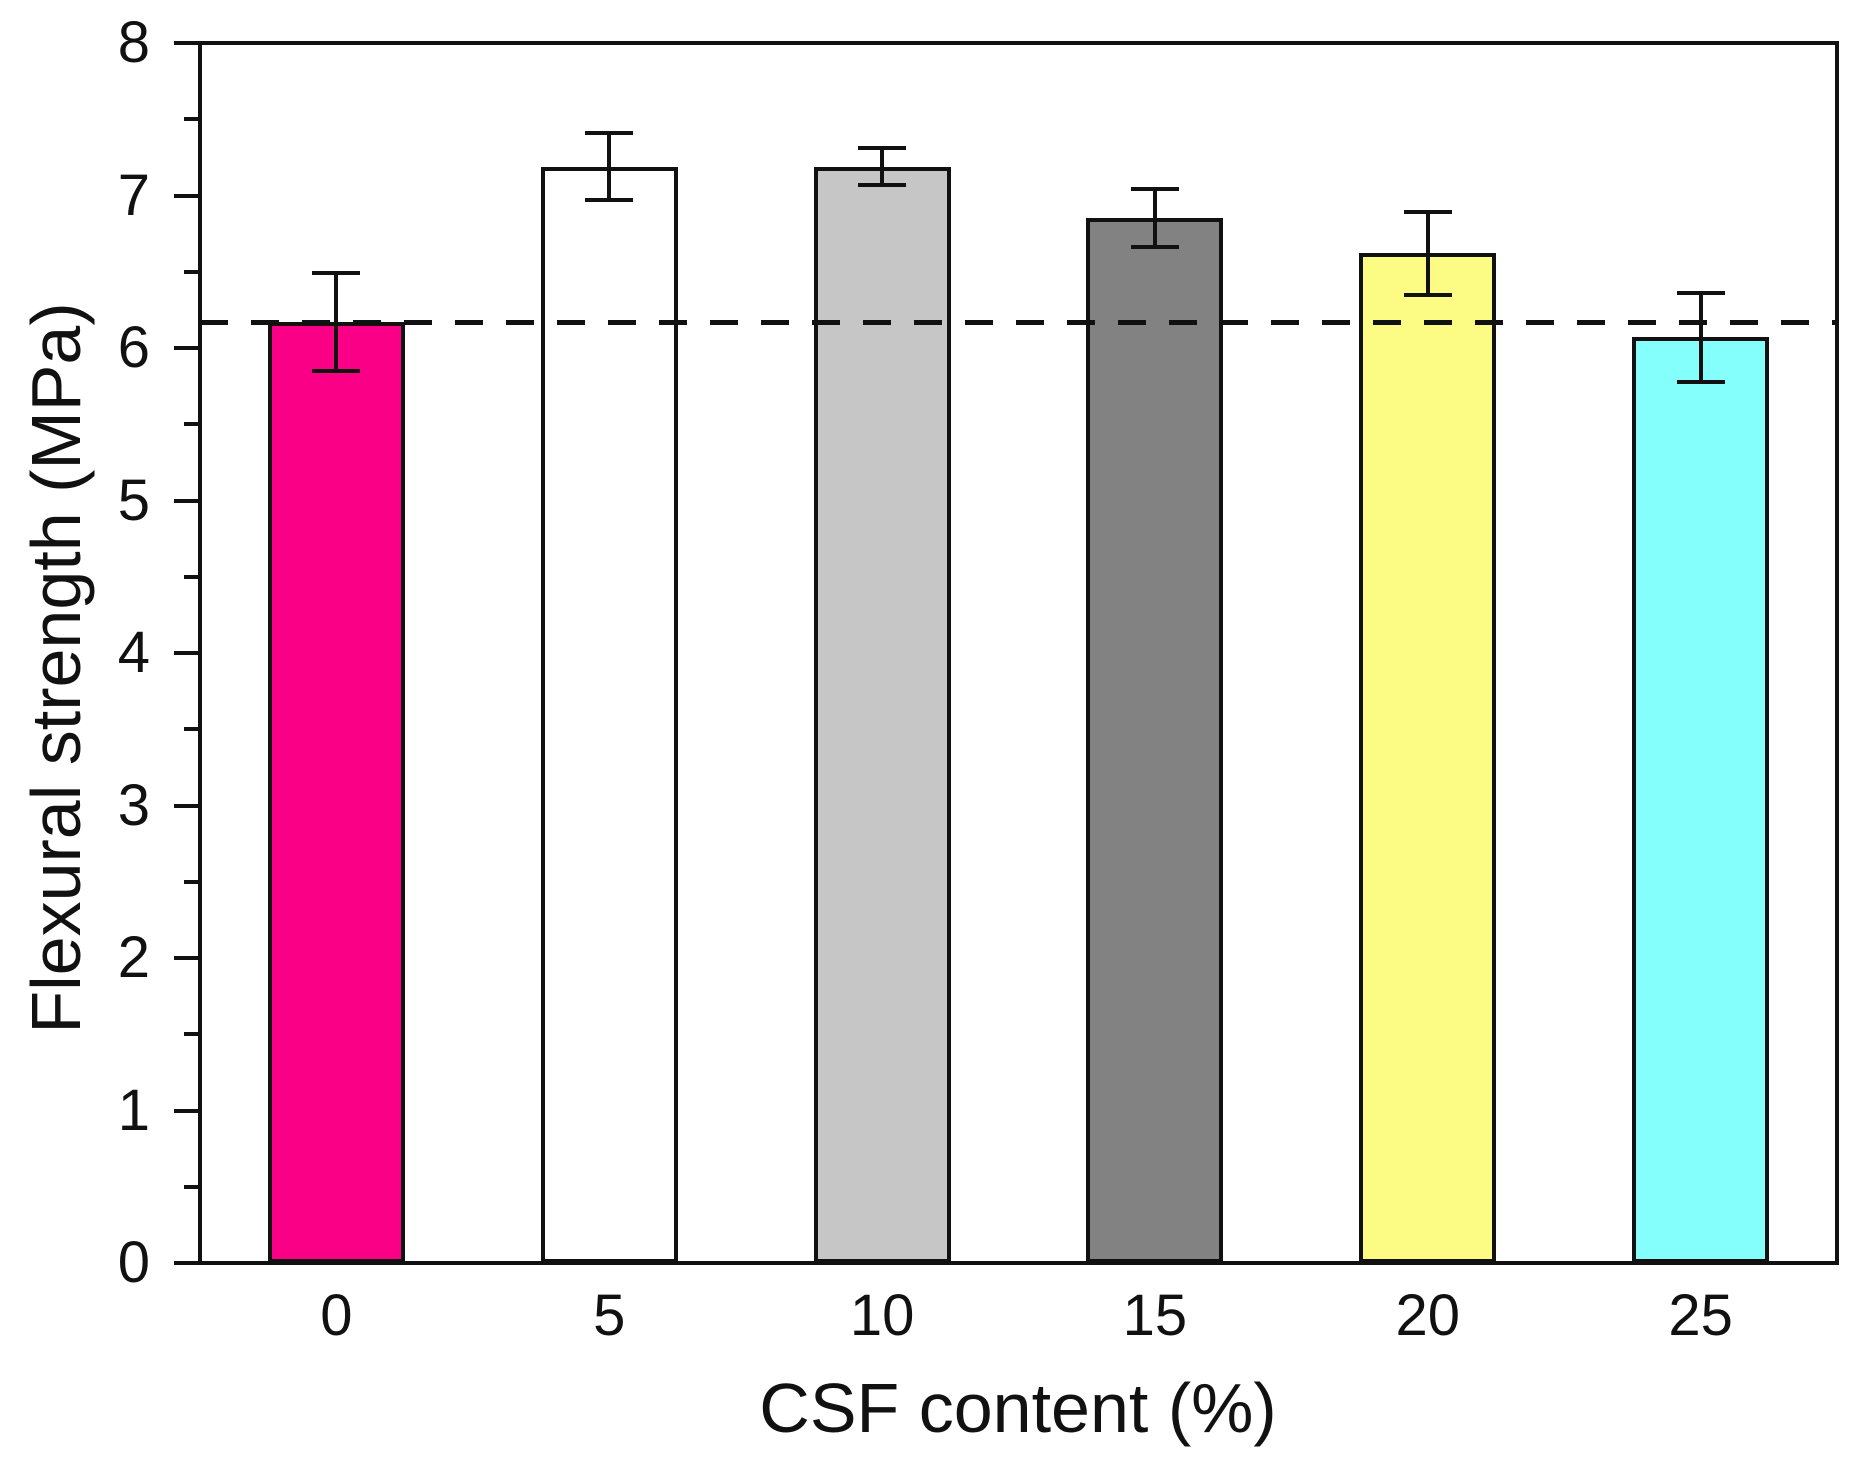  I want to click on x-tick-label: 15, so click(1155, 1315).